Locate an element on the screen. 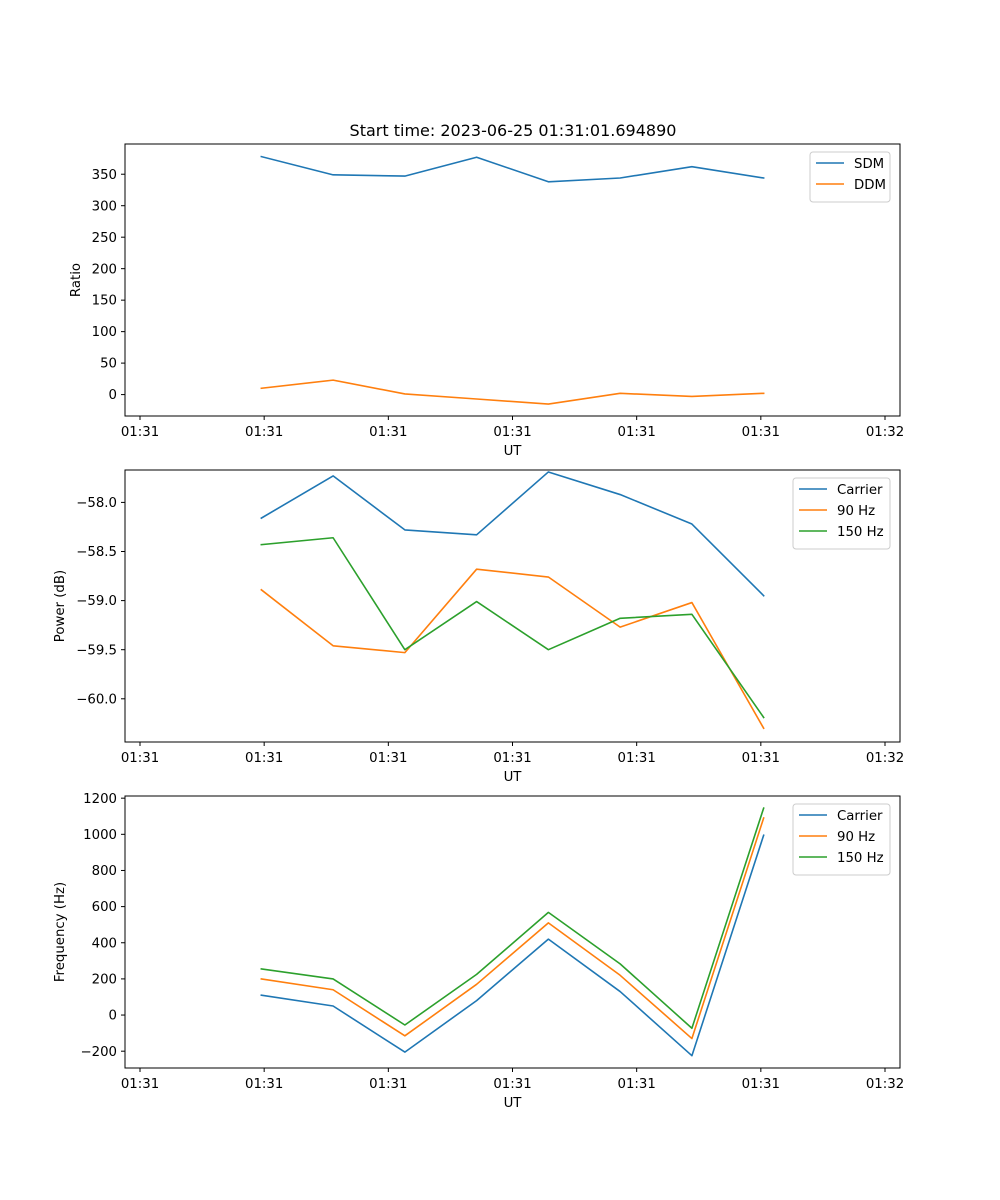 This screenshot has height=1200, width=1000. y-axis-label: Power (dB) is located at coordinates (60, 606).